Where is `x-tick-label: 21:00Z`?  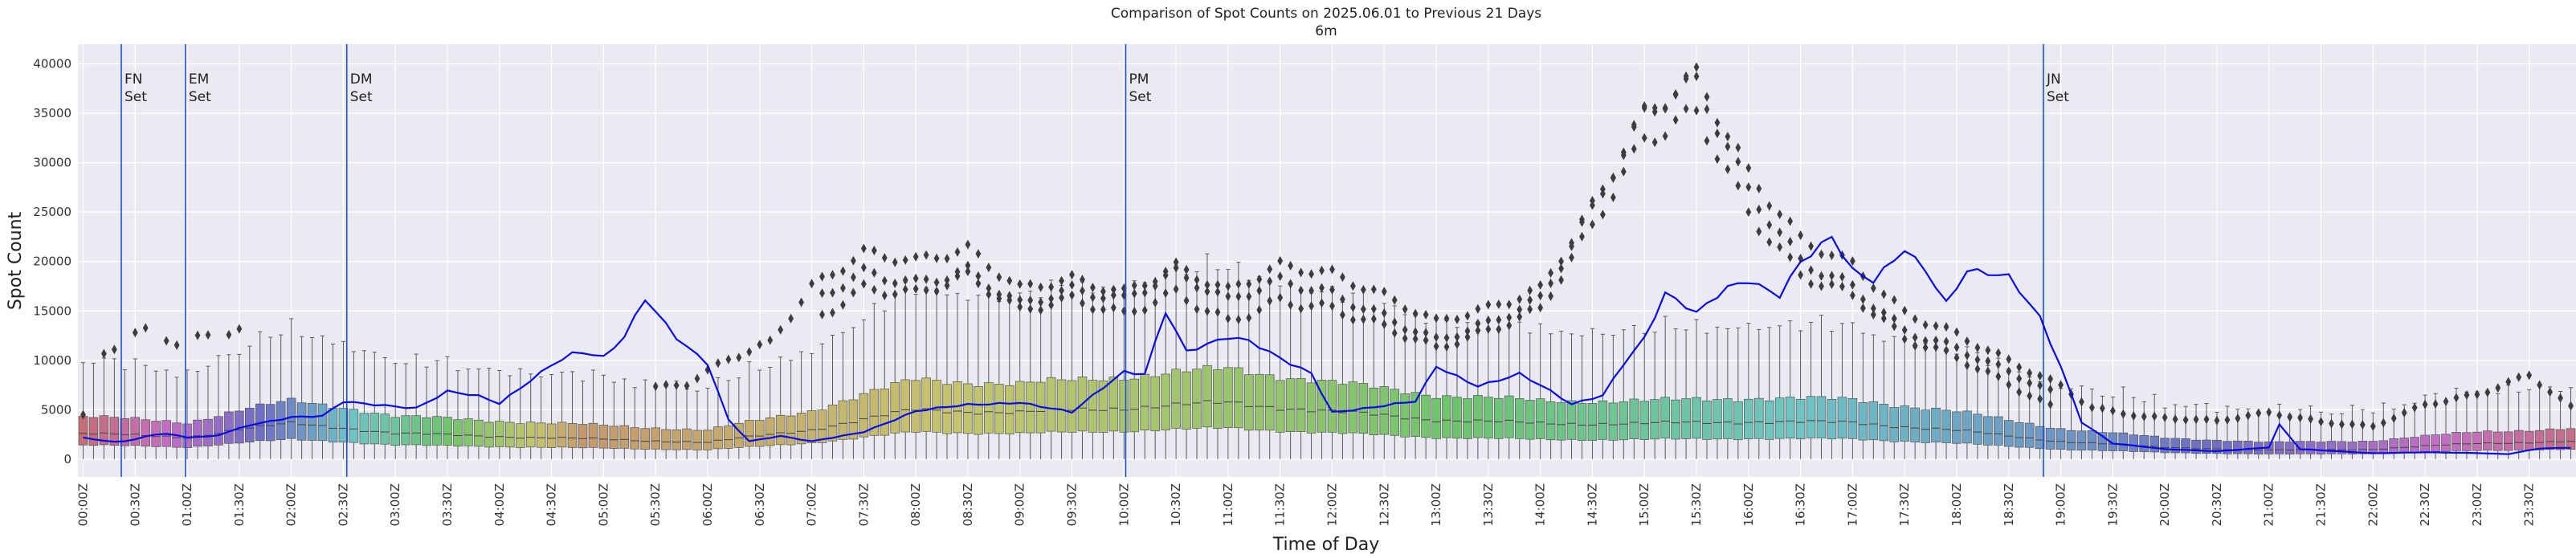 x-tick-label: 21:00Z is located at coordinates (2269, 505).